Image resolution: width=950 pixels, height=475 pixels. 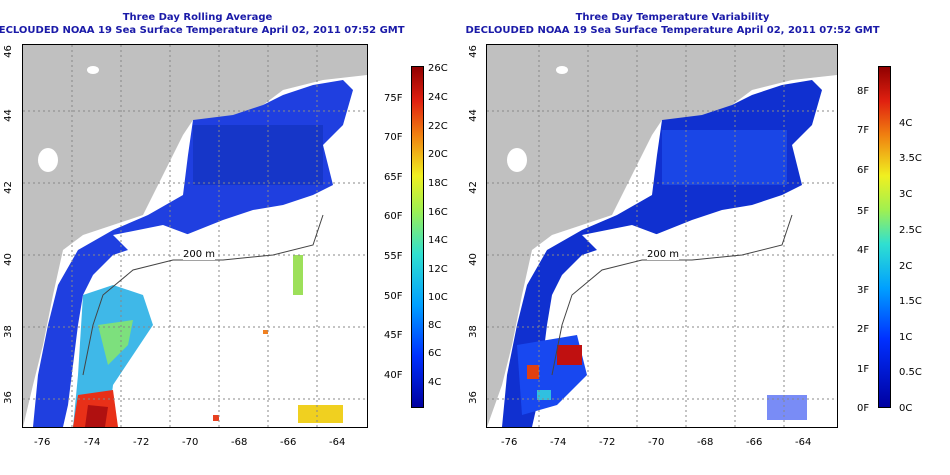 I want to click on left-lon-70: -70, so click(x=190, y=442).